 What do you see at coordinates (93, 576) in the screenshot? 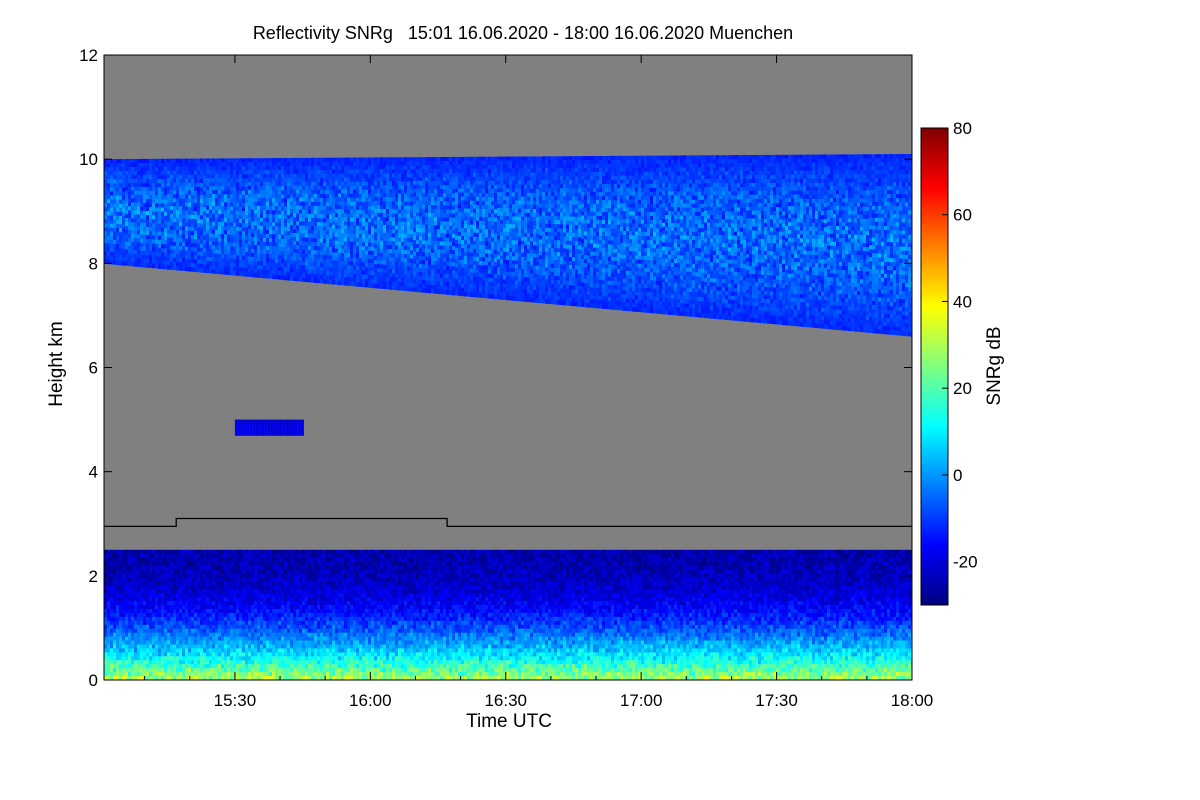
I see `y-tick-label: 2` at bounding box center [93, 576].